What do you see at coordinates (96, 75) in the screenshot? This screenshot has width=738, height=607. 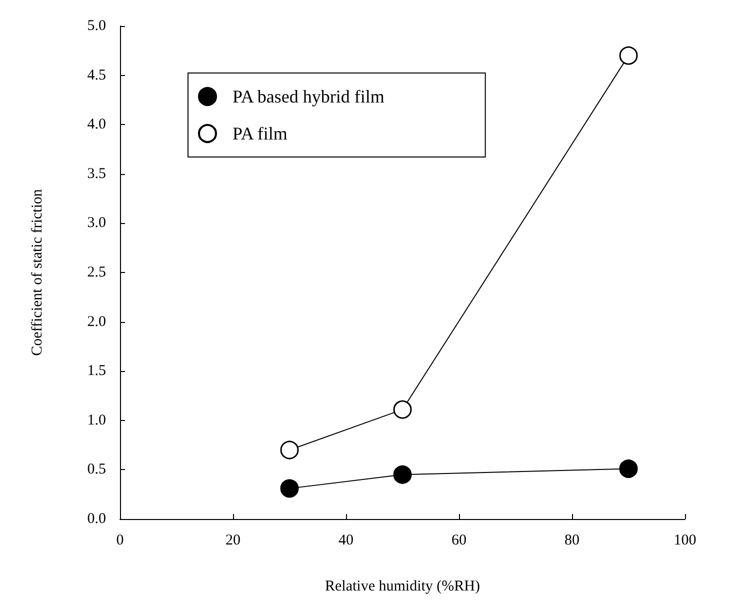 I see `y-tick-label: 4.5` at bounding box center [96, 75].